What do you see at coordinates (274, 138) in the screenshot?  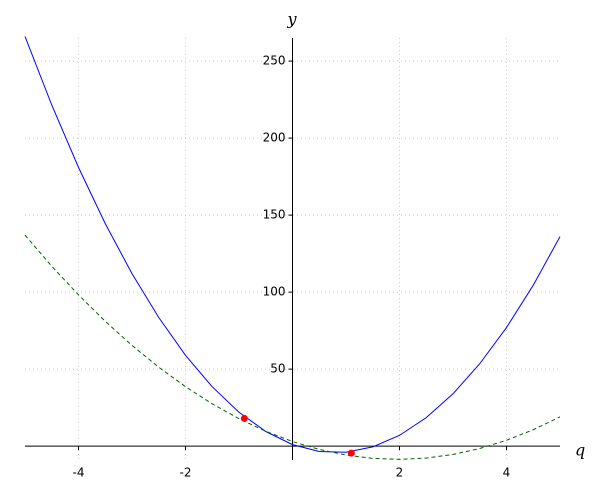 I see `y-tick-label: 200` at bounding box center [274, 138].